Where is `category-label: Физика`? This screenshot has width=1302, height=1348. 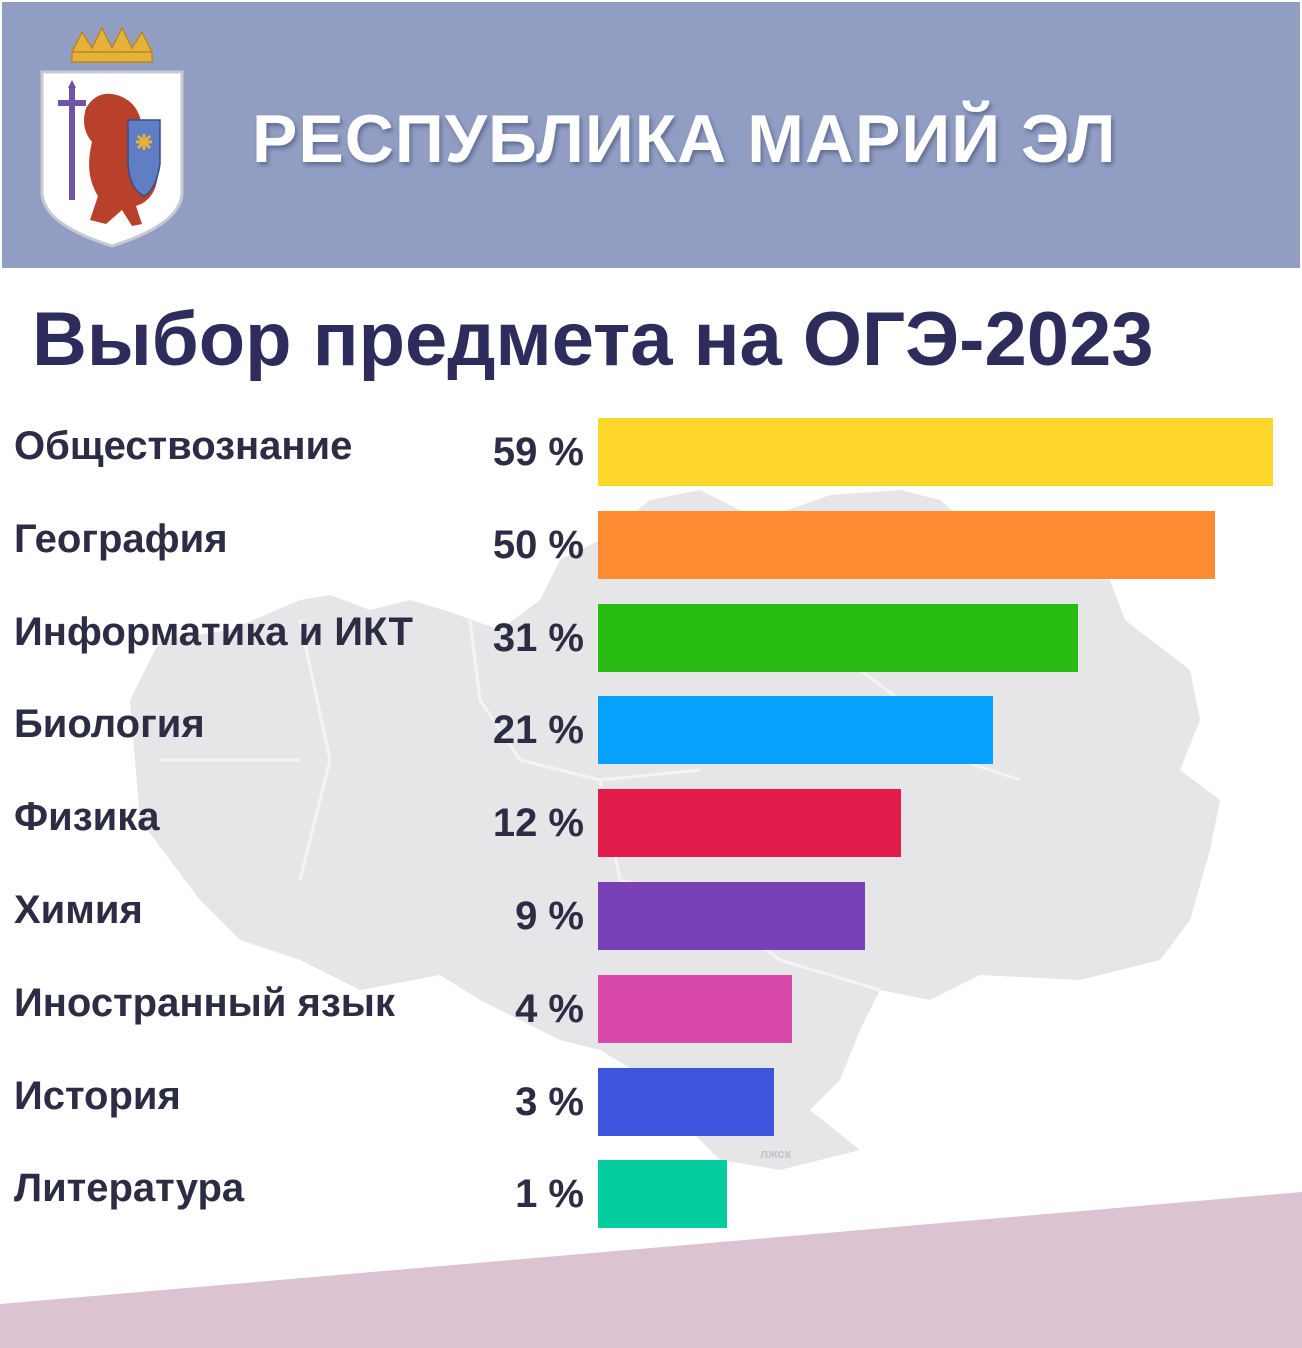 category-label: Физика is located at coordinates (87, 817).